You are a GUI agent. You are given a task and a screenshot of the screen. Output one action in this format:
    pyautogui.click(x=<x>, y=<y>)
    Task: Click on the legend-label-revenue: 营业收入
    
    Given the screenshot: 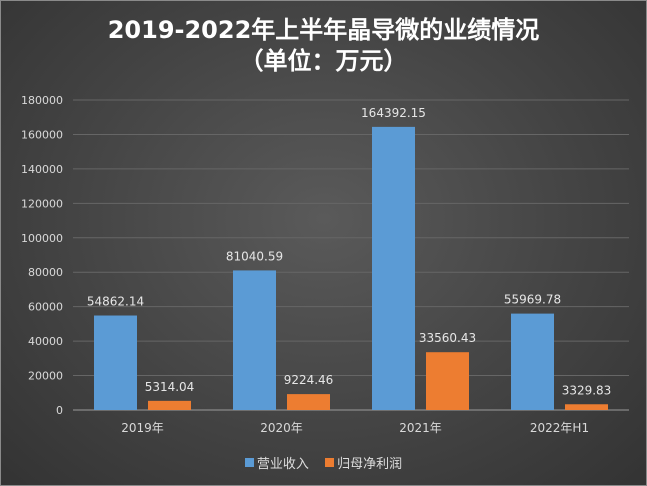 What is the action you would take?
    pyautogui.click(x=282, y=464)
    